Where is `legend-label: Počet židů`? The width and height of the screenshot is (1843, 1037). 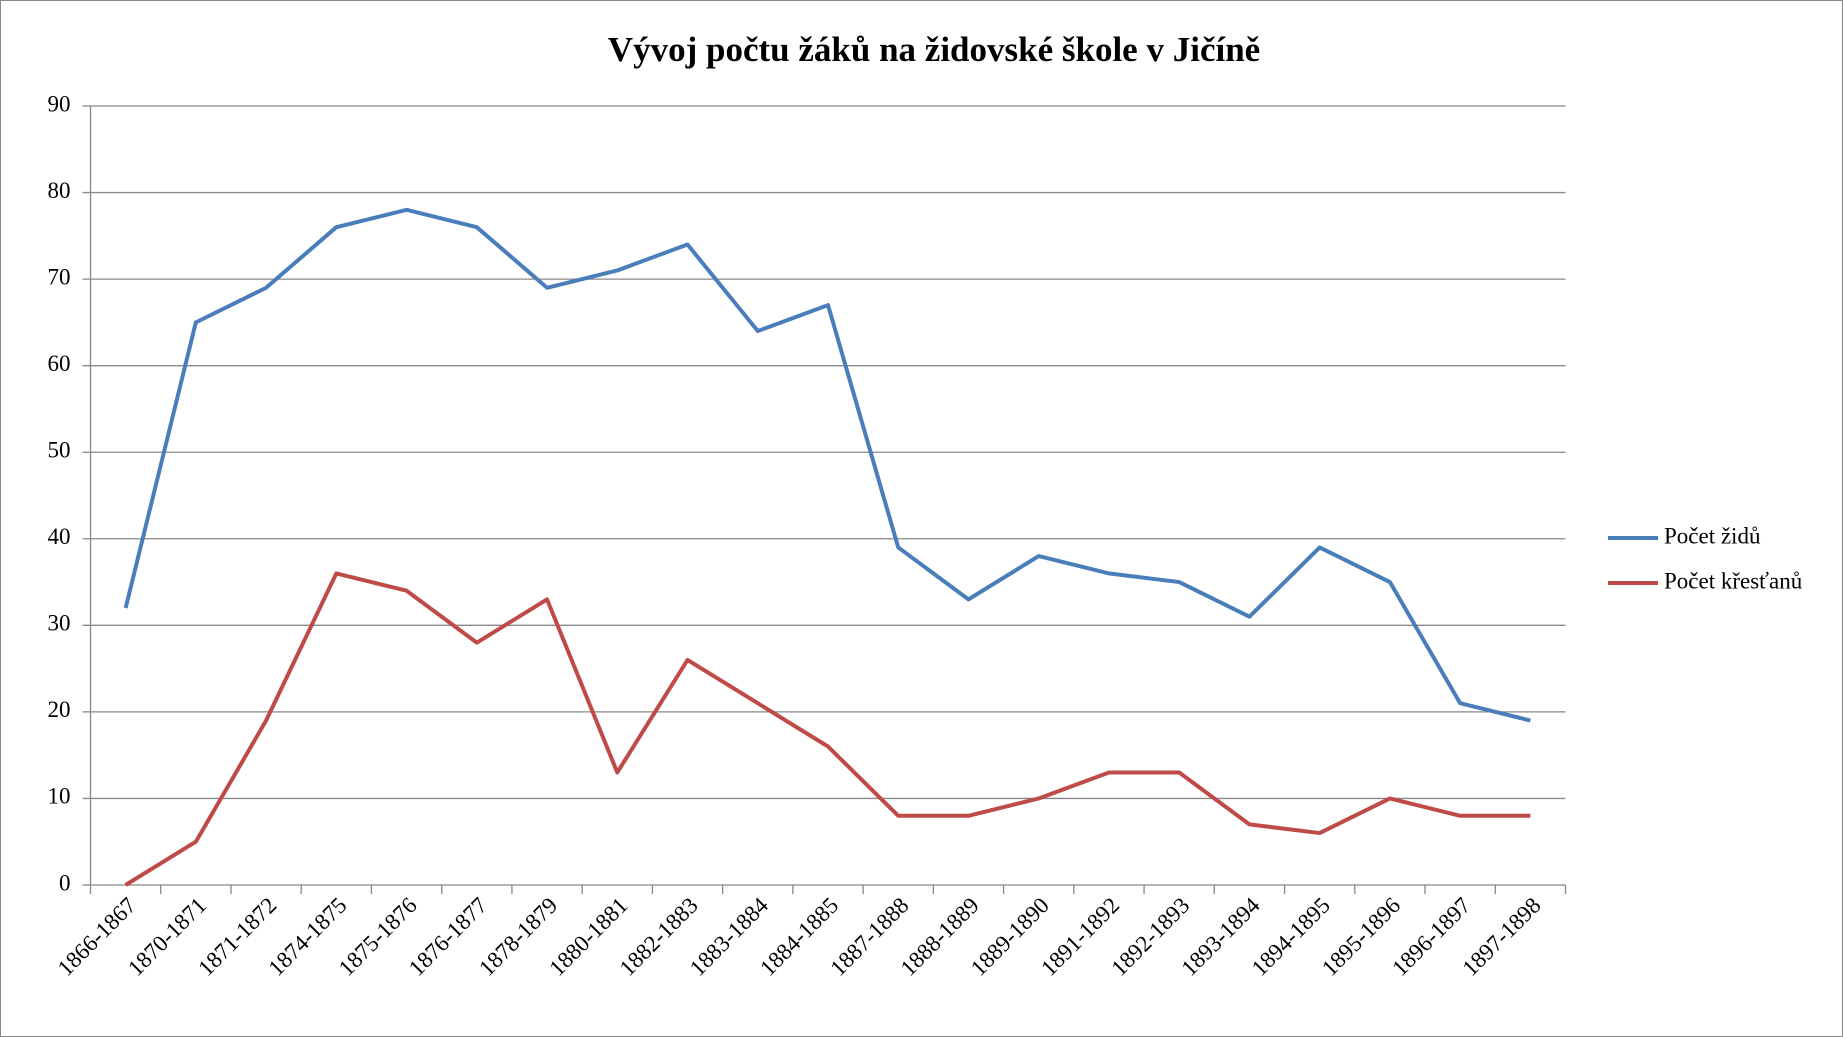 legend-label: Počet židů is located at coordinates (1712, 535).